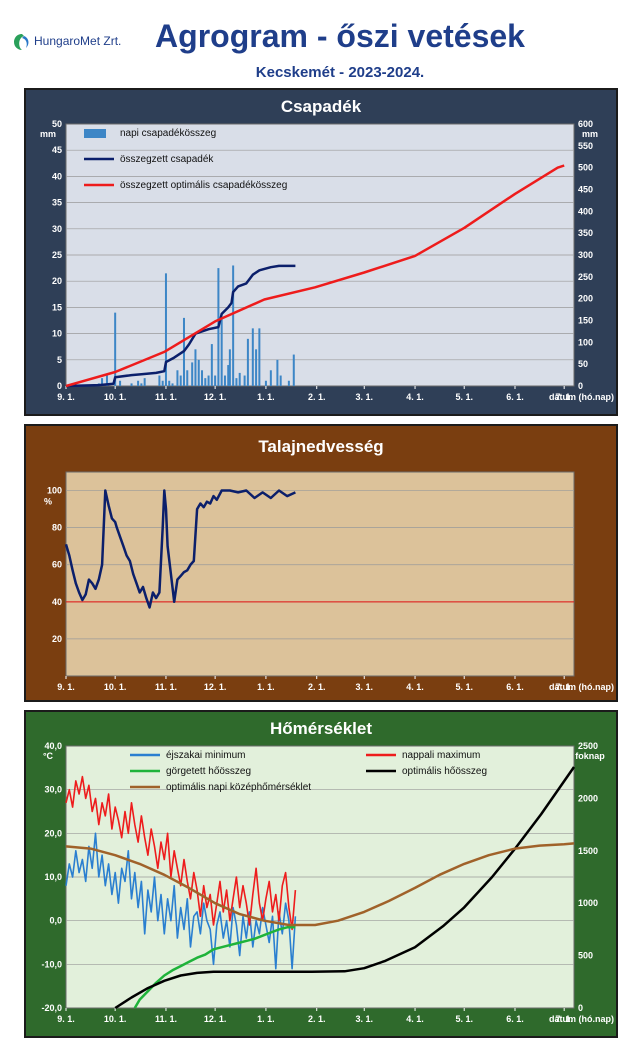 This screenshot has height=1060, width=640. What do you see at coordinates (48, 502) in the screenshot?
I see `y-unit-left: %` at bounding box center [48, 502].